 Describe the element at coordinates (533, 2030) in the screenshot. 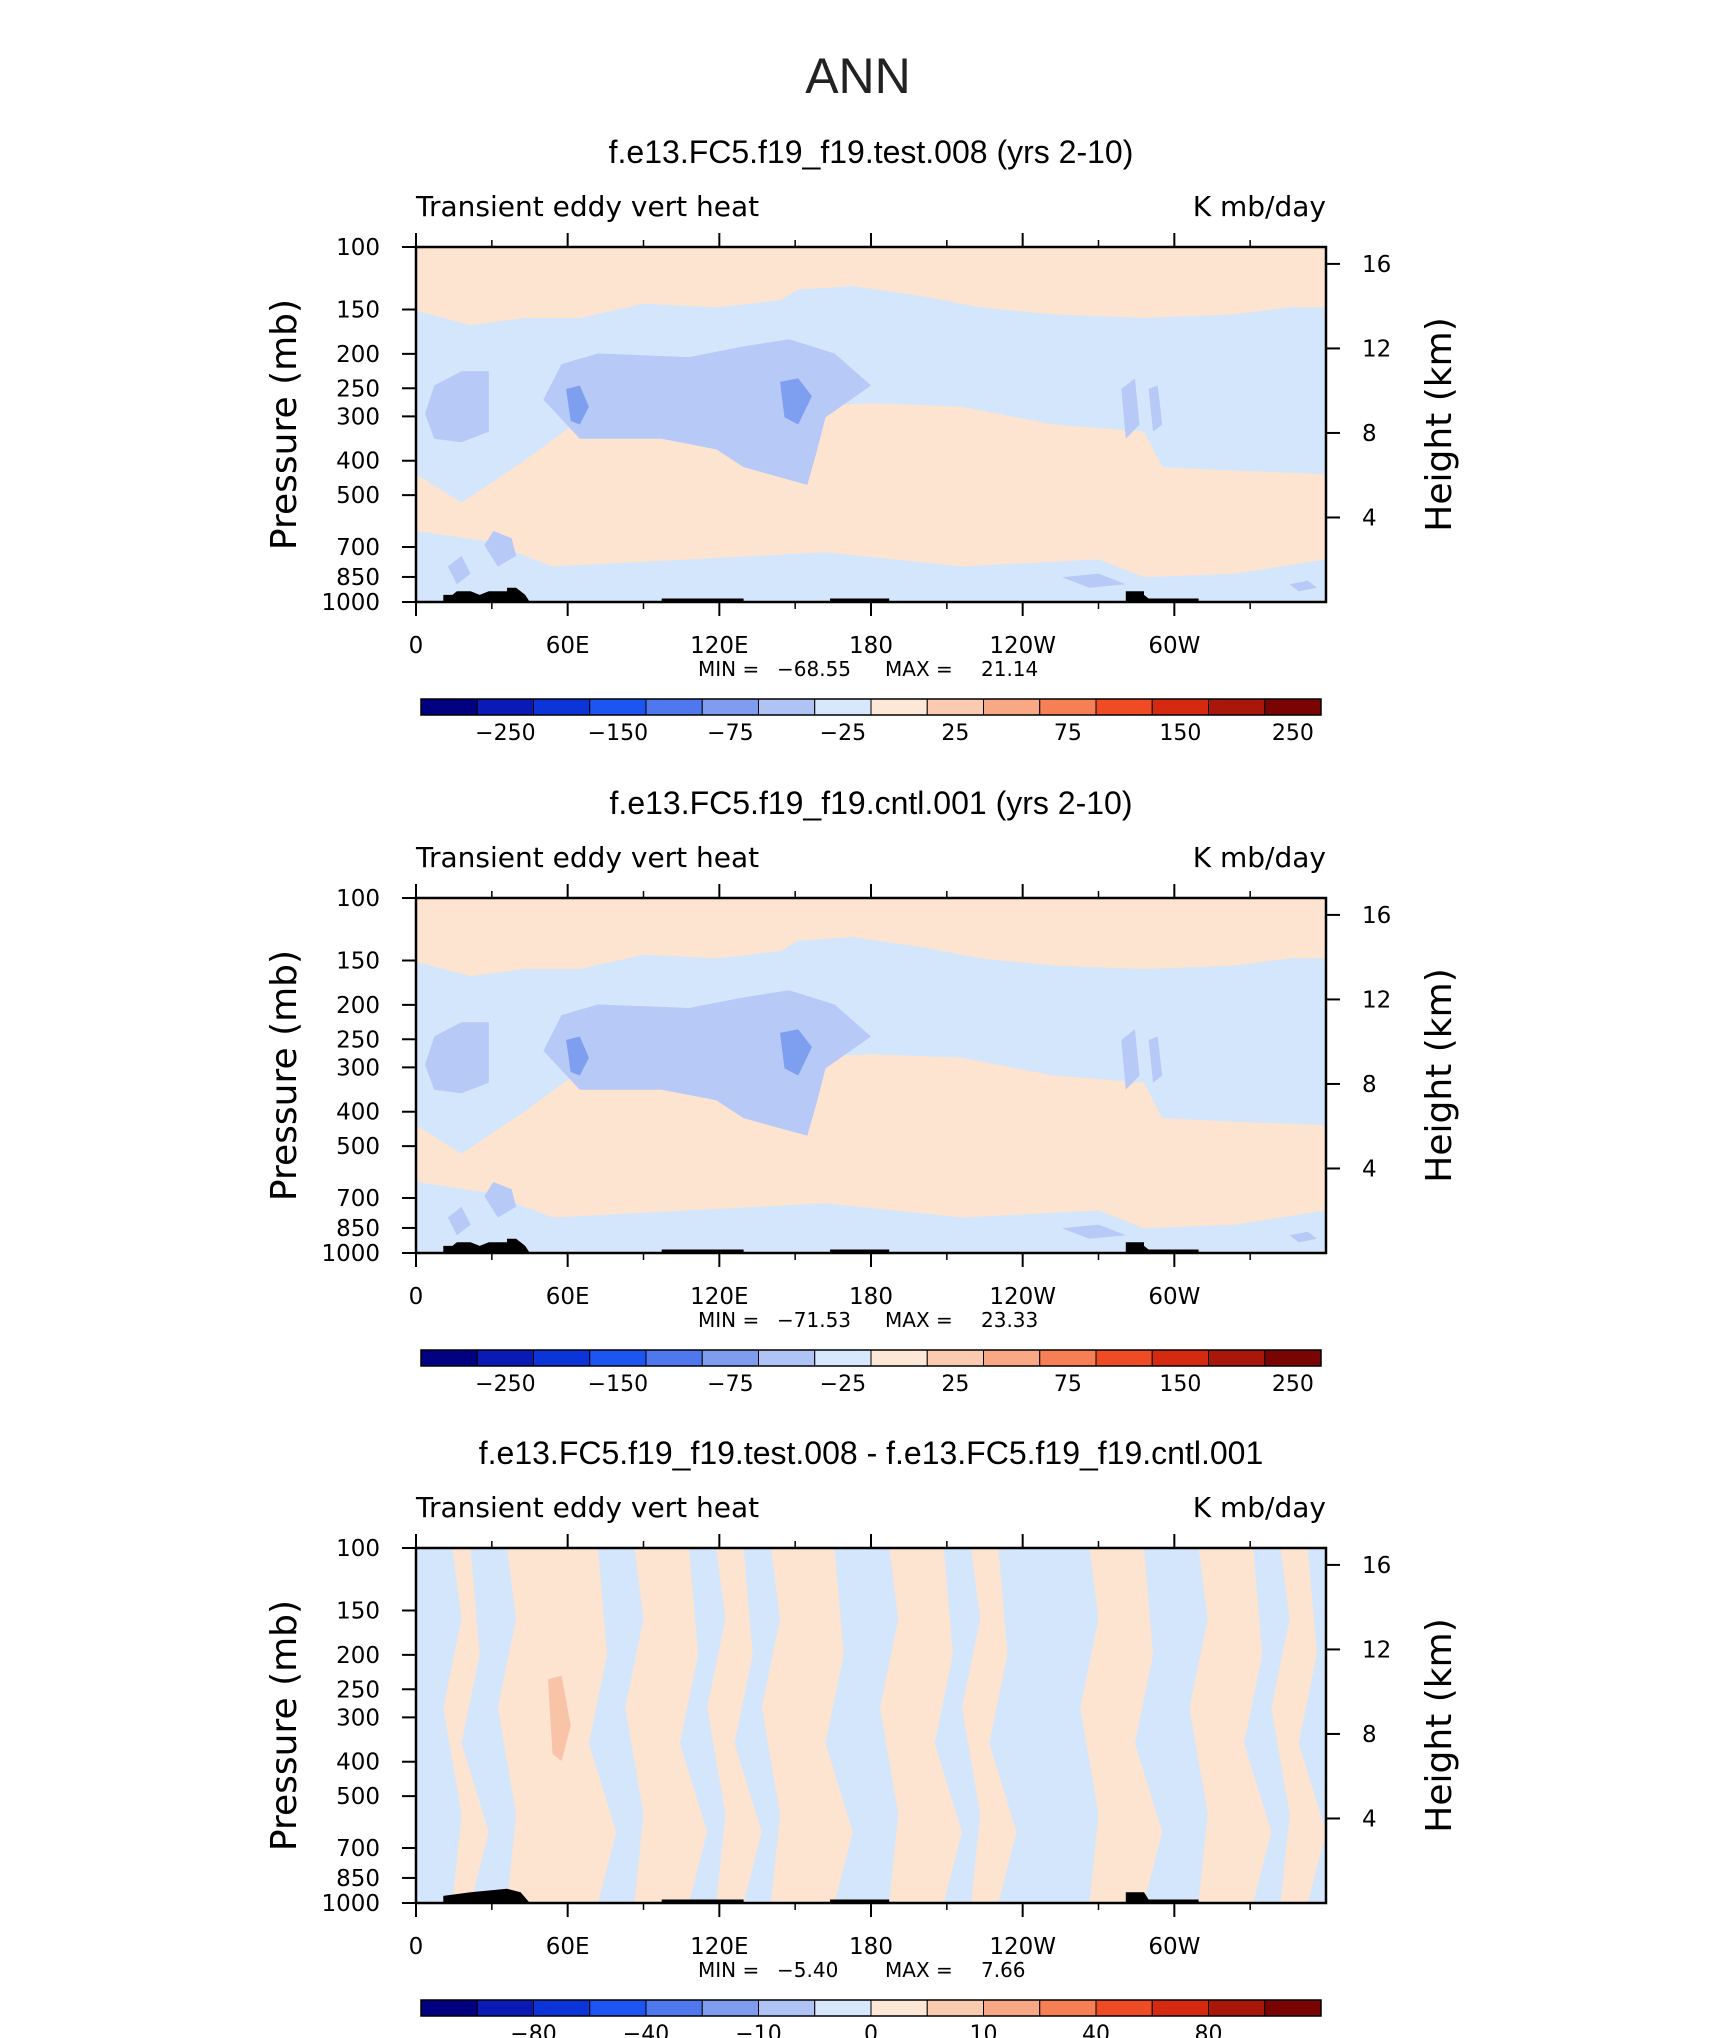

I see `colorbar-label: −80` at that location.